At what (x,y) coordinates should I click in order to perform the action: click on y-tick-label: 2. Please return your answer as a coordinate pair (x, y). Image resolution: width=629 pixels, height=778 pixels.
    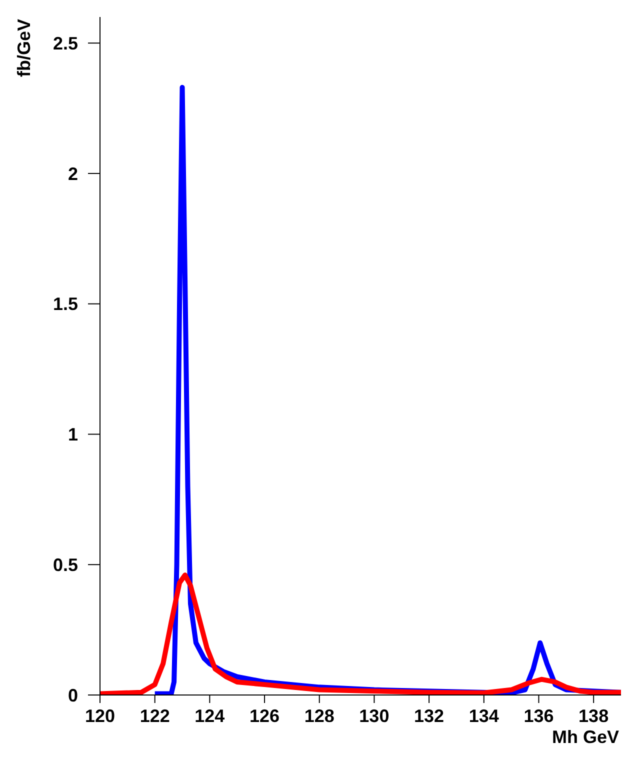
    Looking at the image, I should click on (73, 174).